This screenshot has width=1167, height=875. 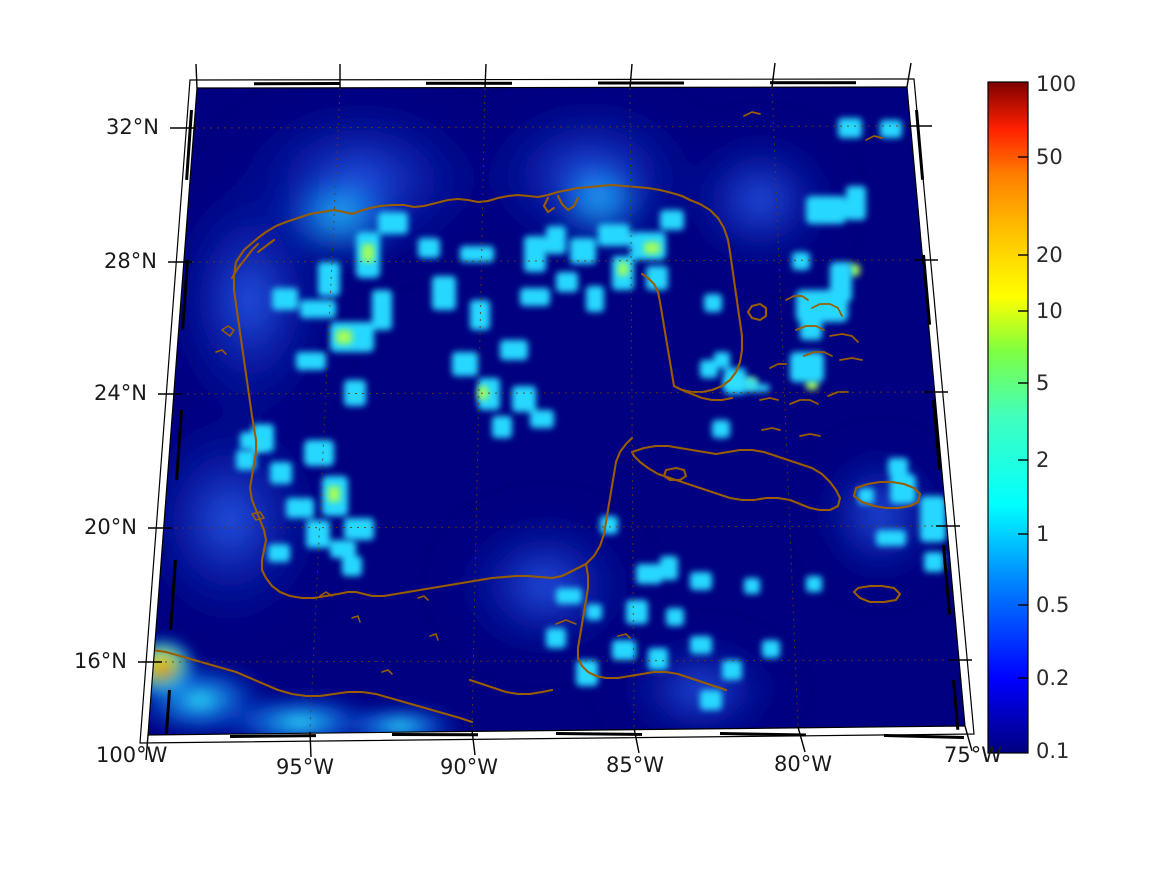 I want to click on colorbar-label-50: 50, so click(x=1049, y=157).